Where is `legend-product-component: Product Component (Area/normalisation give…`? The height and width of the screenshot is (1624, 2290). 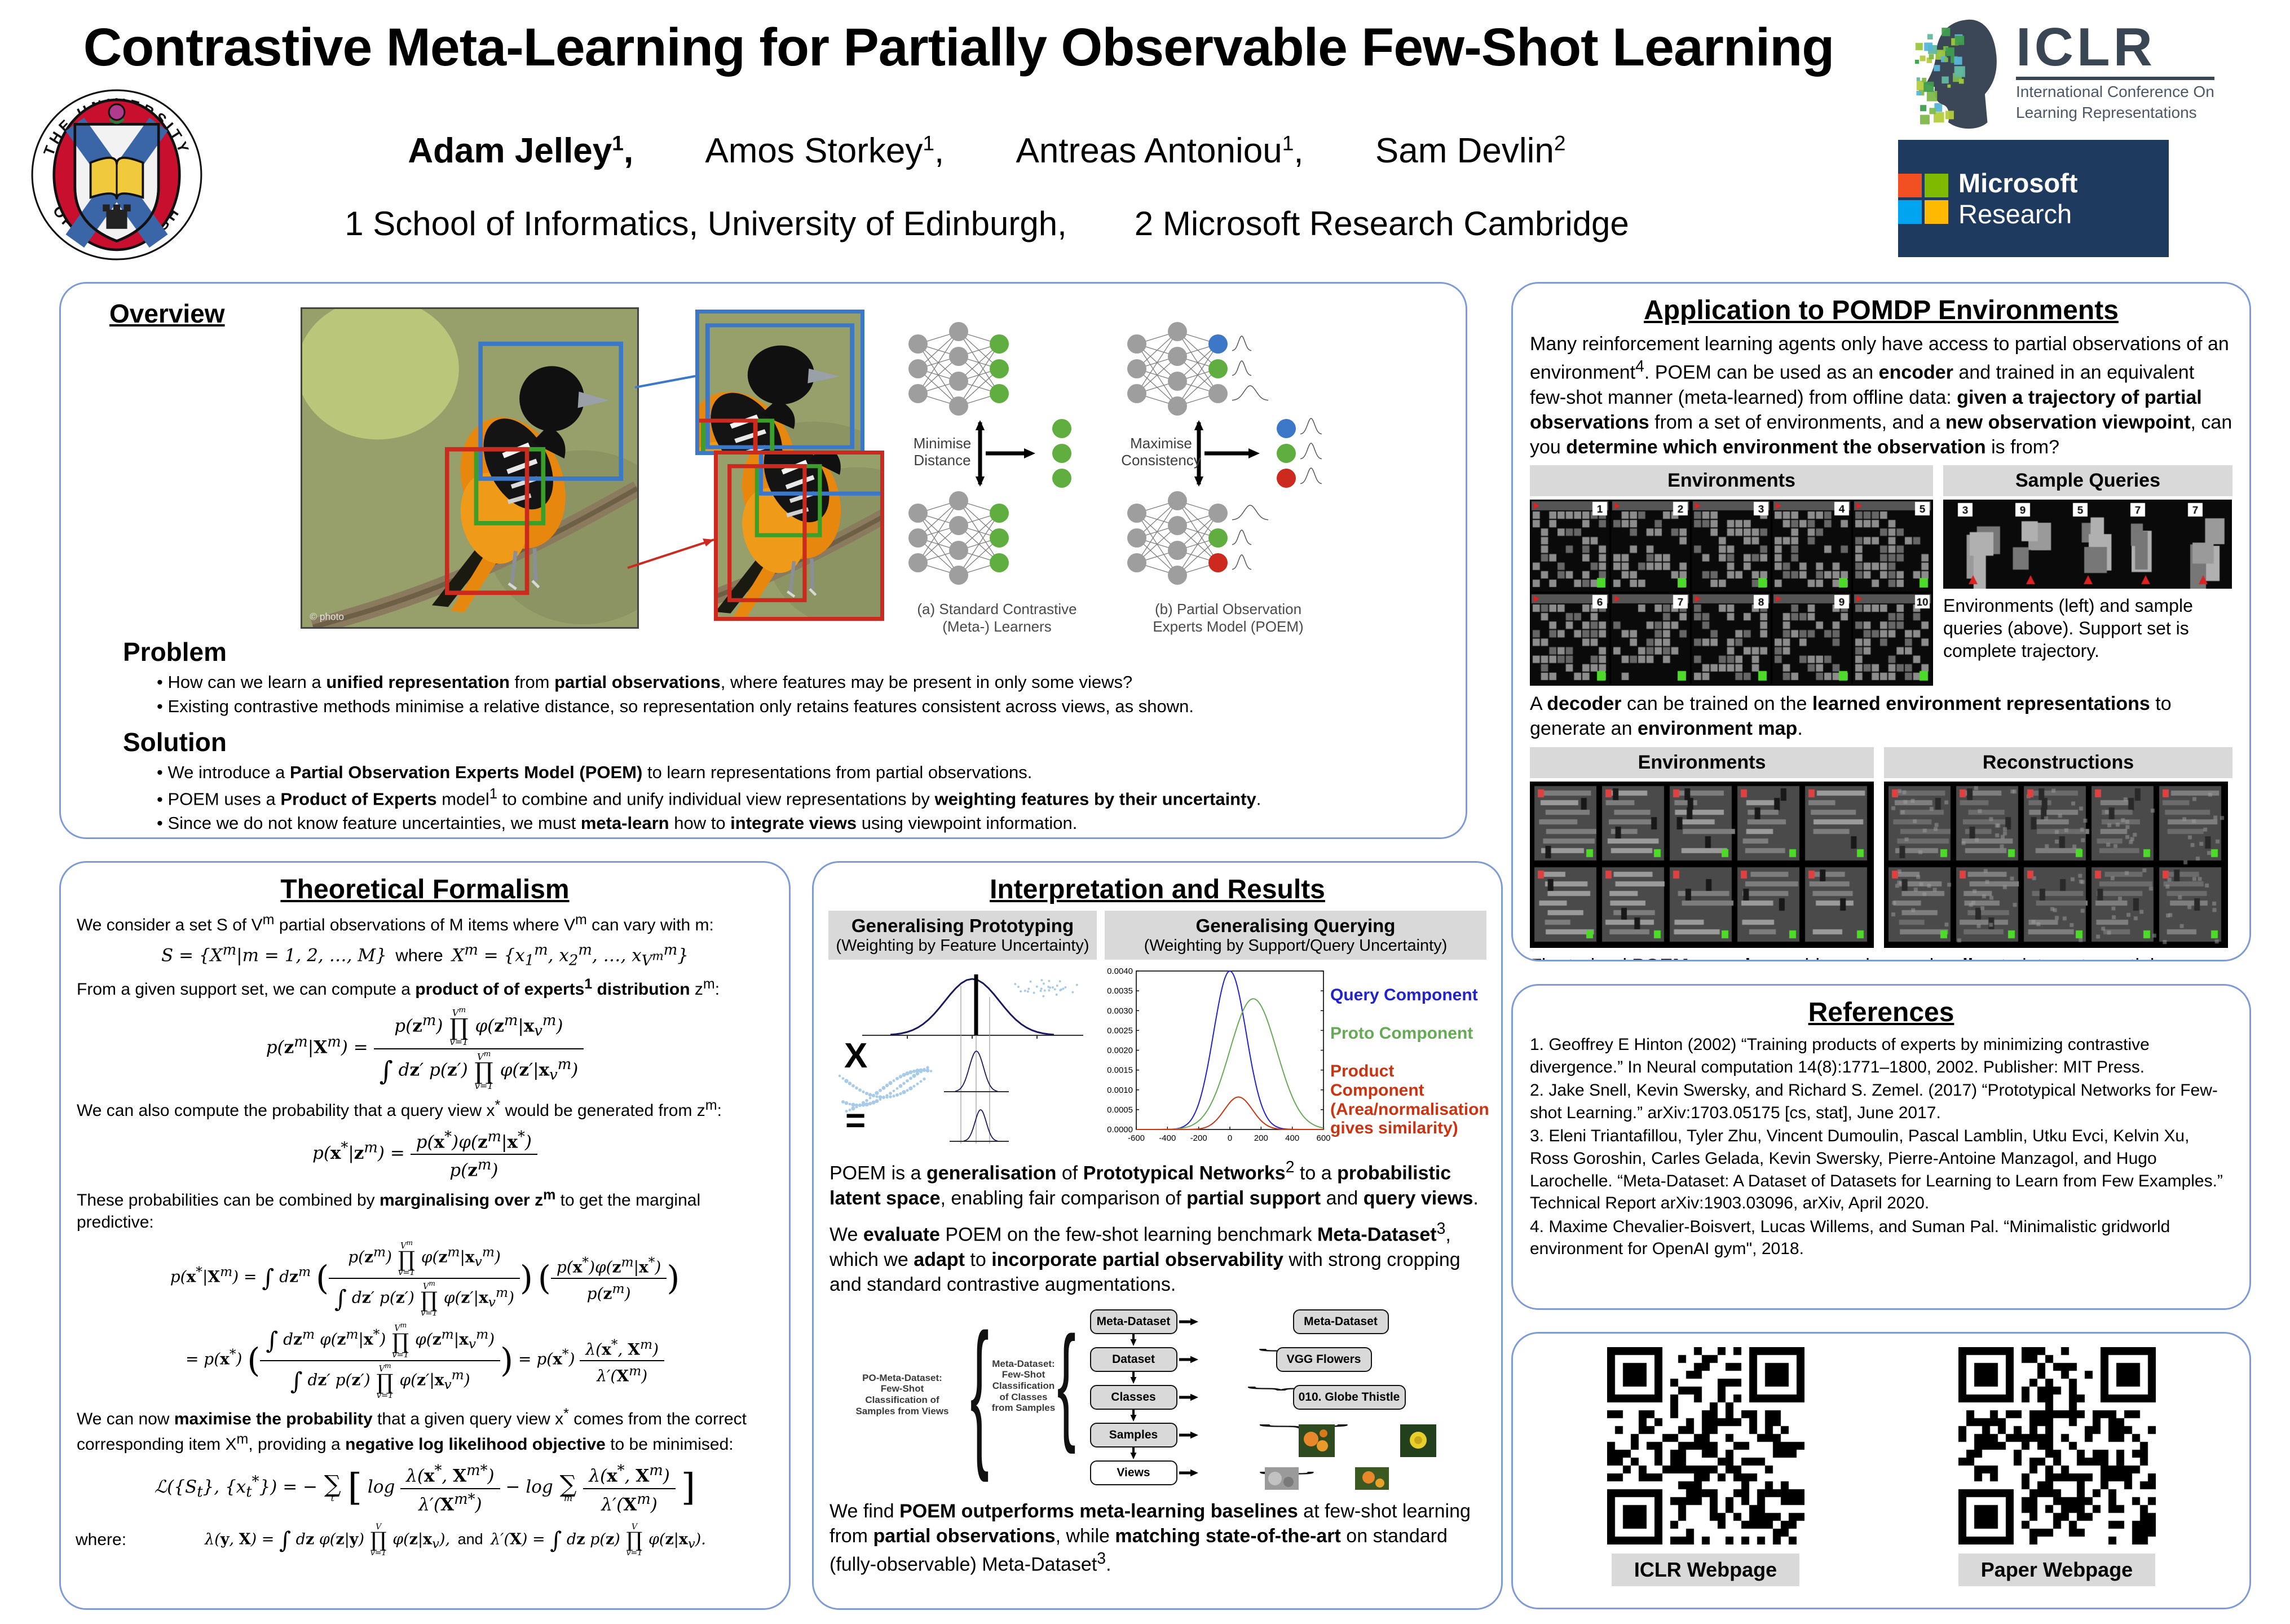 legend-product-component: Product Component (Area/normalisation give… is located at coordinates (1409, 1100).